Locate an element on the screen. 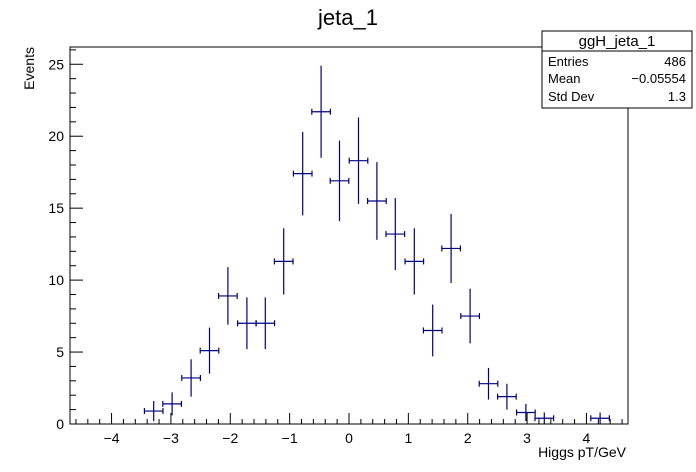 The height and width of the screenshot is (472, 696). stats-entries-label: Entries is located at coordinates (568, 61).